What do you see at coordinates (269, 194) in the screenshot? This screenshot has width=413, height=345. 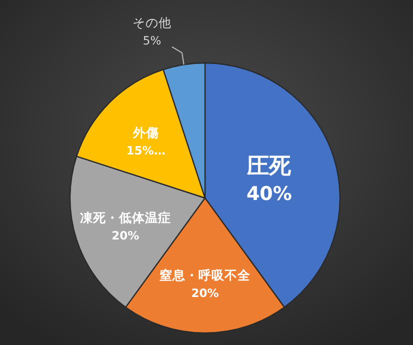 I see `data-label: 40%` at bounding box center [269, 194].